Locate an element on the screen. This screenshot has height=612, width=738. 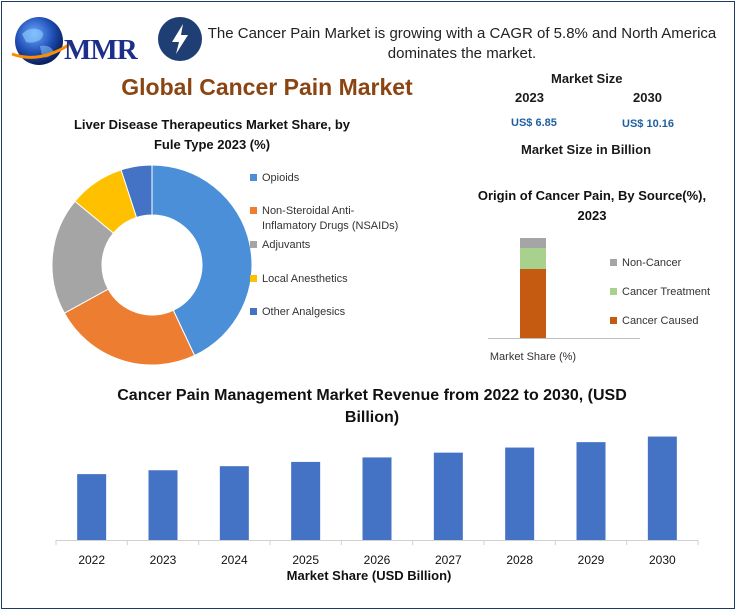
origin-legend-item-cancer-caused: Cancer Caused is located at coordinates (654, 321).